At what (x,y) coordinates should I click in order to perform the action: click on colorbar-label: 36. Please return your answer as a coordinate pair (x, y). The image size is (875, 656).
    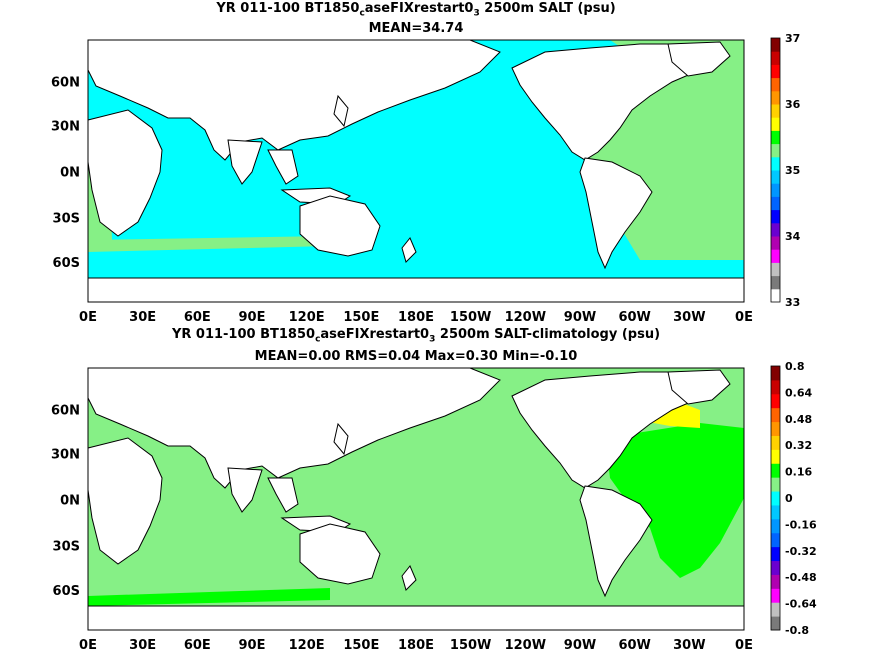
    Looking at the image, I should click on (793, 104).